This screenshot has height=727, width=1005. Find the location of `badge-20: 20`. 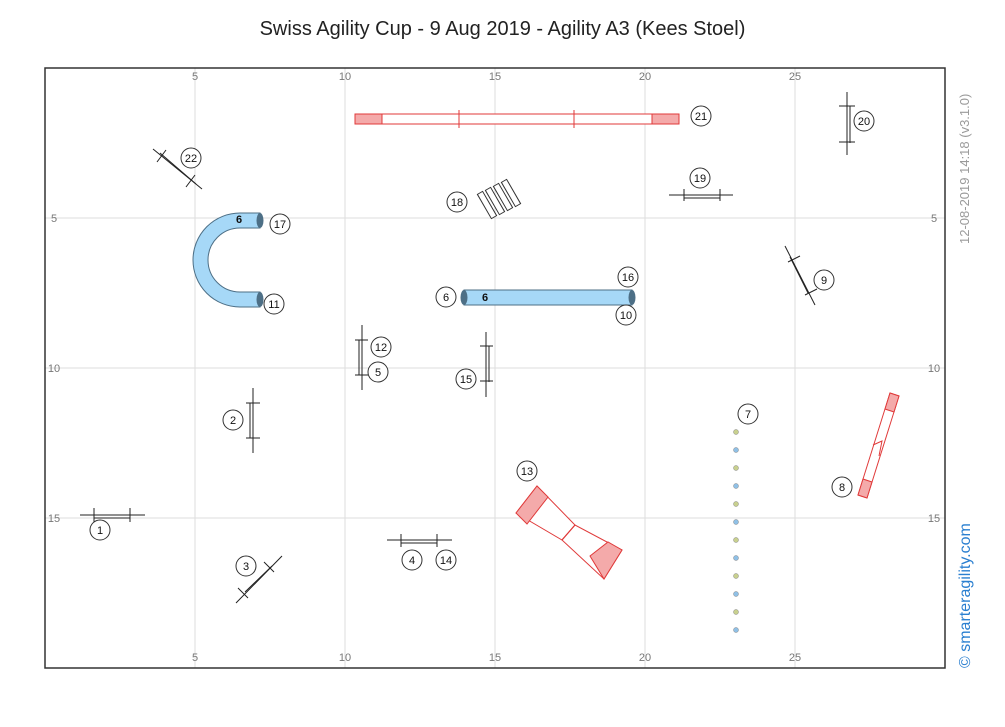

badge-20: 20 is located at coordinates (864, 121).